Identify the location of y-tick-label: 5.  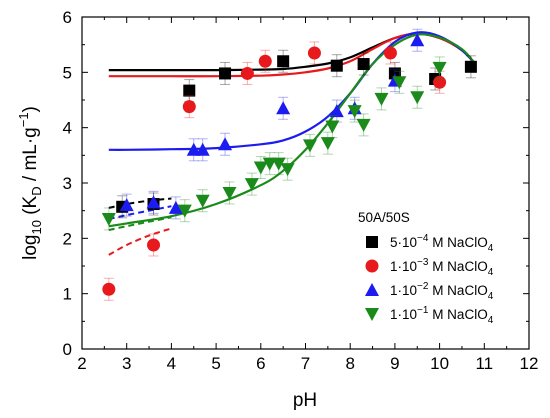
(67, 72).